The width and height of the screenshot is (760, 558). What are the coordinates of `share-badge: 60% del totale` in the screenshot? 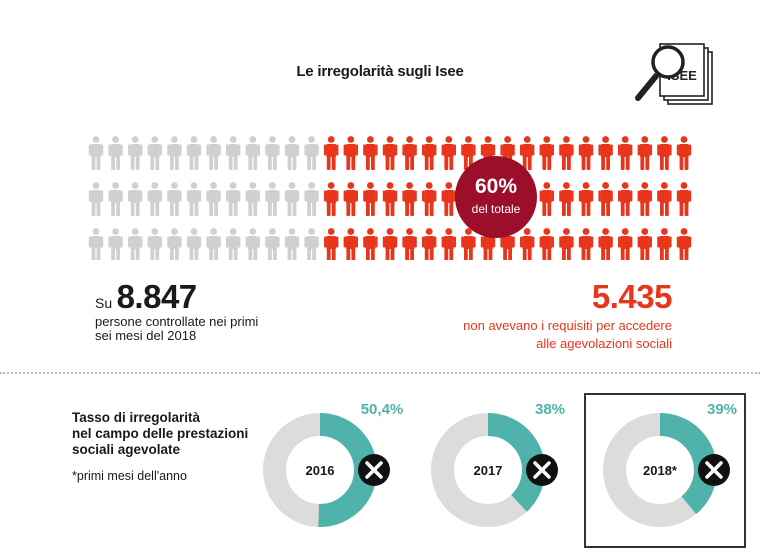 It's located at (496, 197).